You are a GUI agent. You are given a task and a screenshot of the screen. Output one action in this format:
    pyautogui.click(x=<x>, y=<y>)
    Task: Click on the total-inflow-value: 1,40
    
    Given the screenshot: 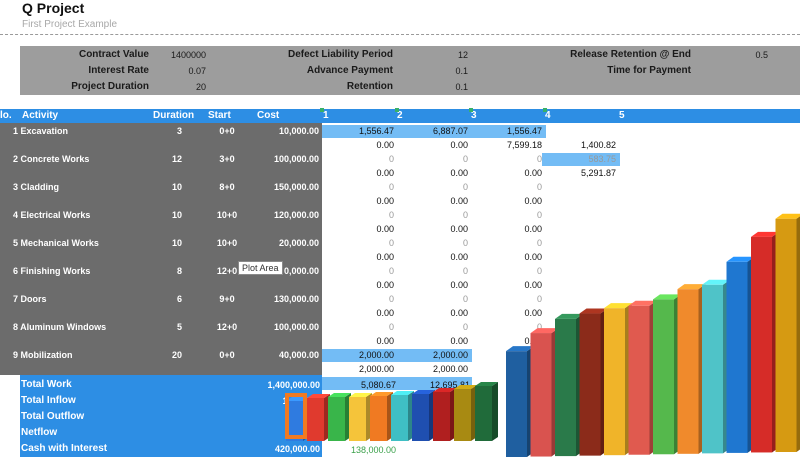 What is the action you would take?
    pyautogui.click(x=291, y=401)
    